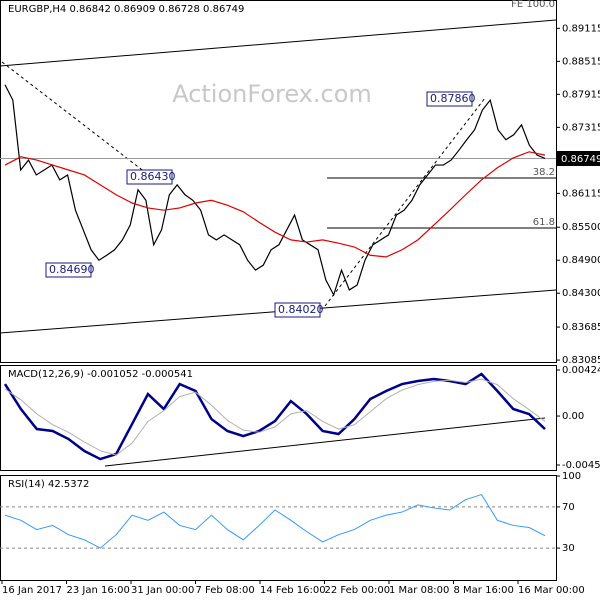 This screenshot has height=600, width=600. I want to click on watermark: ActionForex.com, so click(272, 94).